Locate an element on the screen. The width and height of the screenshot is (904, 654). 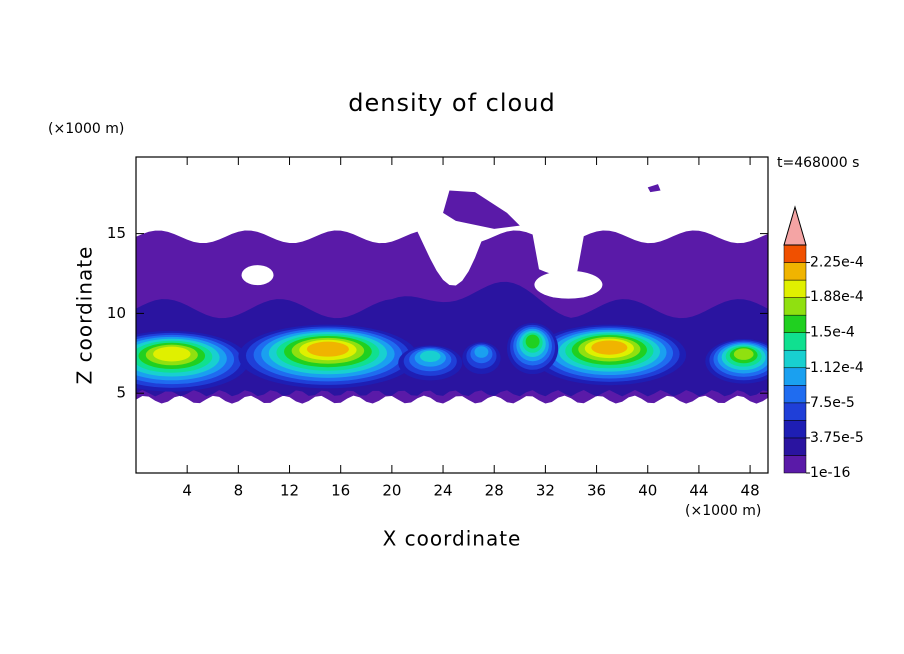
x-tick-label: 40 is located at coordinates (647, 491).